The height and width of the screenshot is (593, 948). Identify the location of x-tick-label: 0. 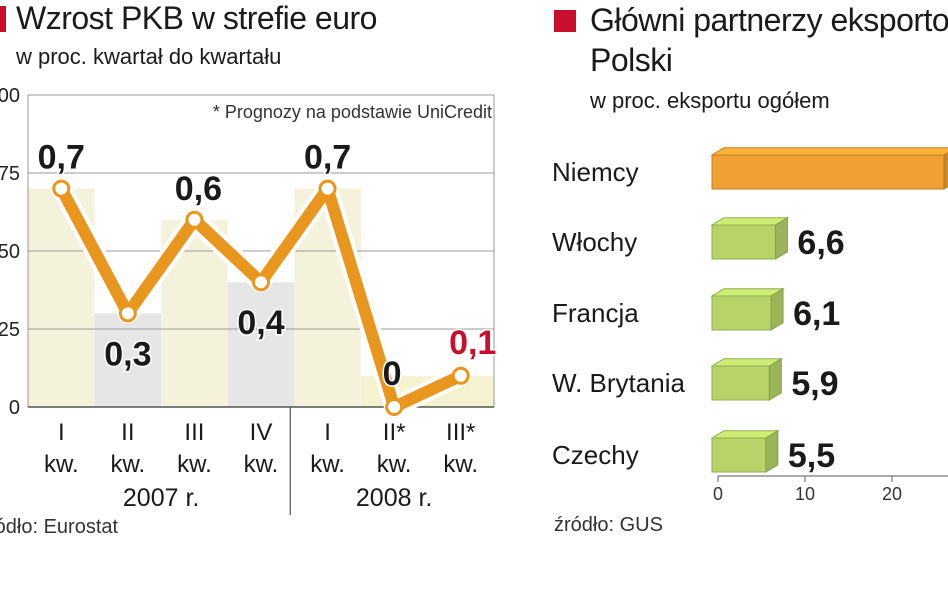
(718, 494).